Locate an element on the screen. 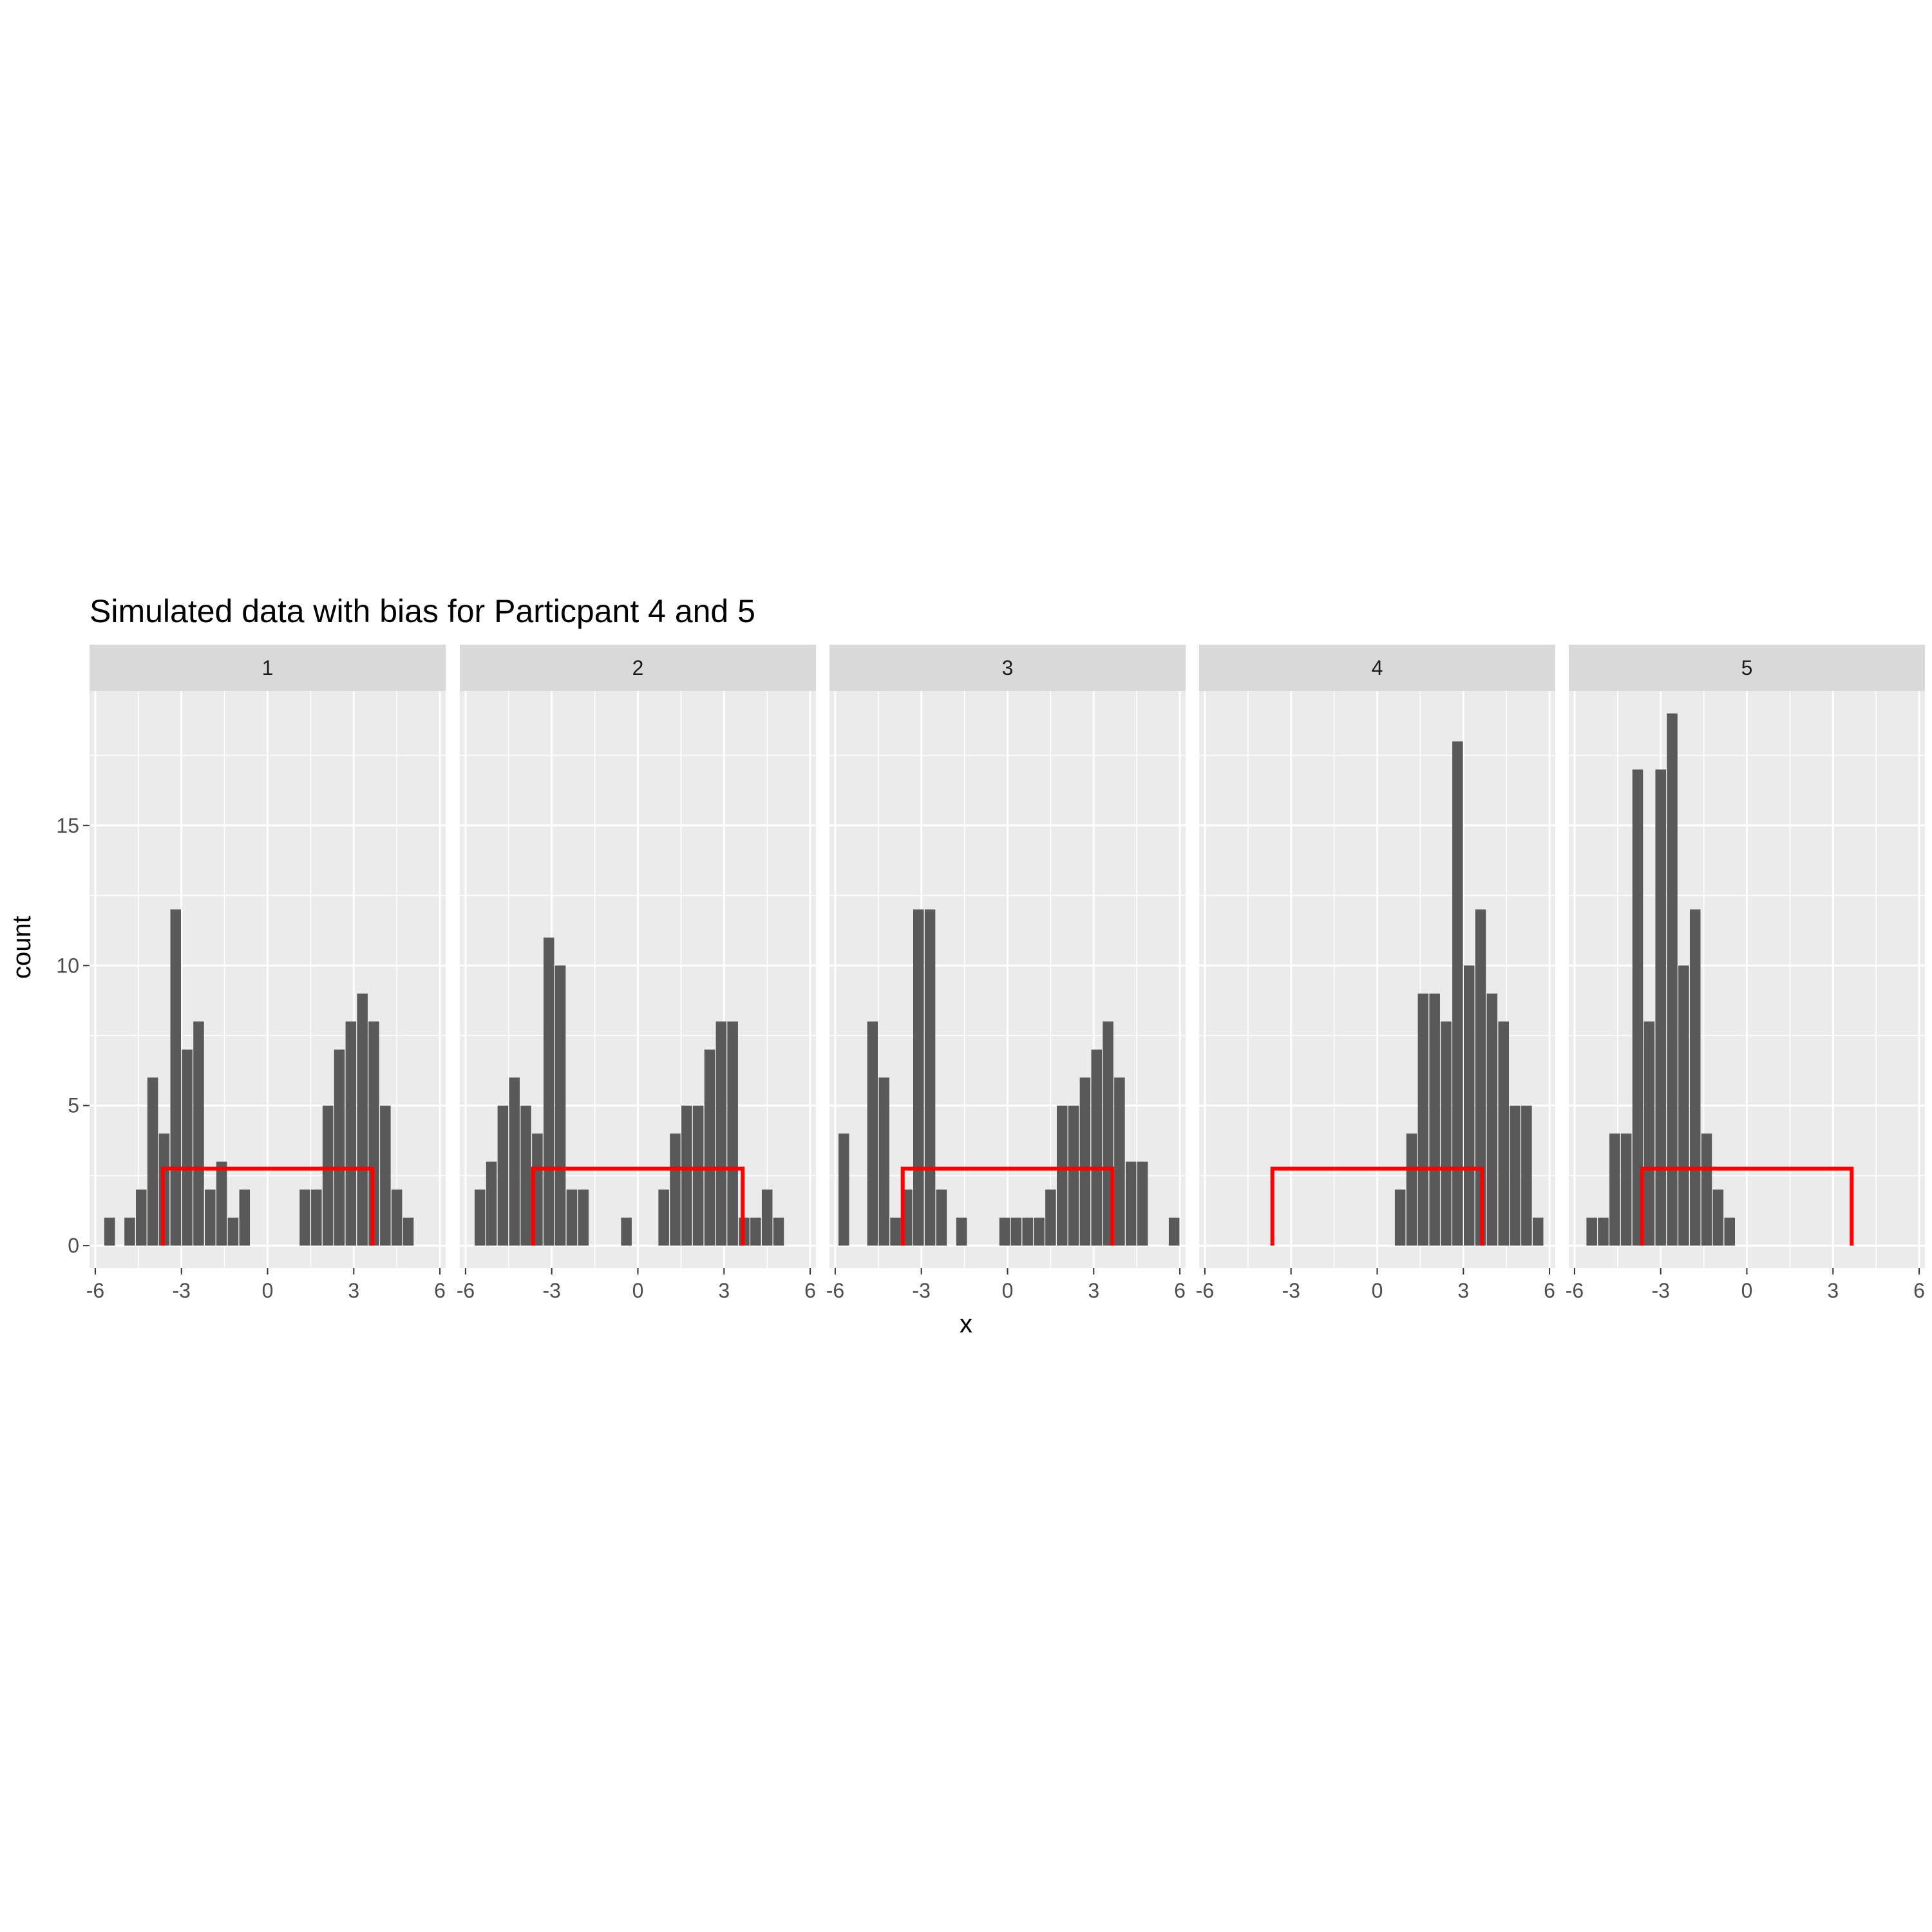 Image resolution: width=1932 pixels, height=1932 pixels. facet-strip-label: 2 is located at coordinates (638, 668).